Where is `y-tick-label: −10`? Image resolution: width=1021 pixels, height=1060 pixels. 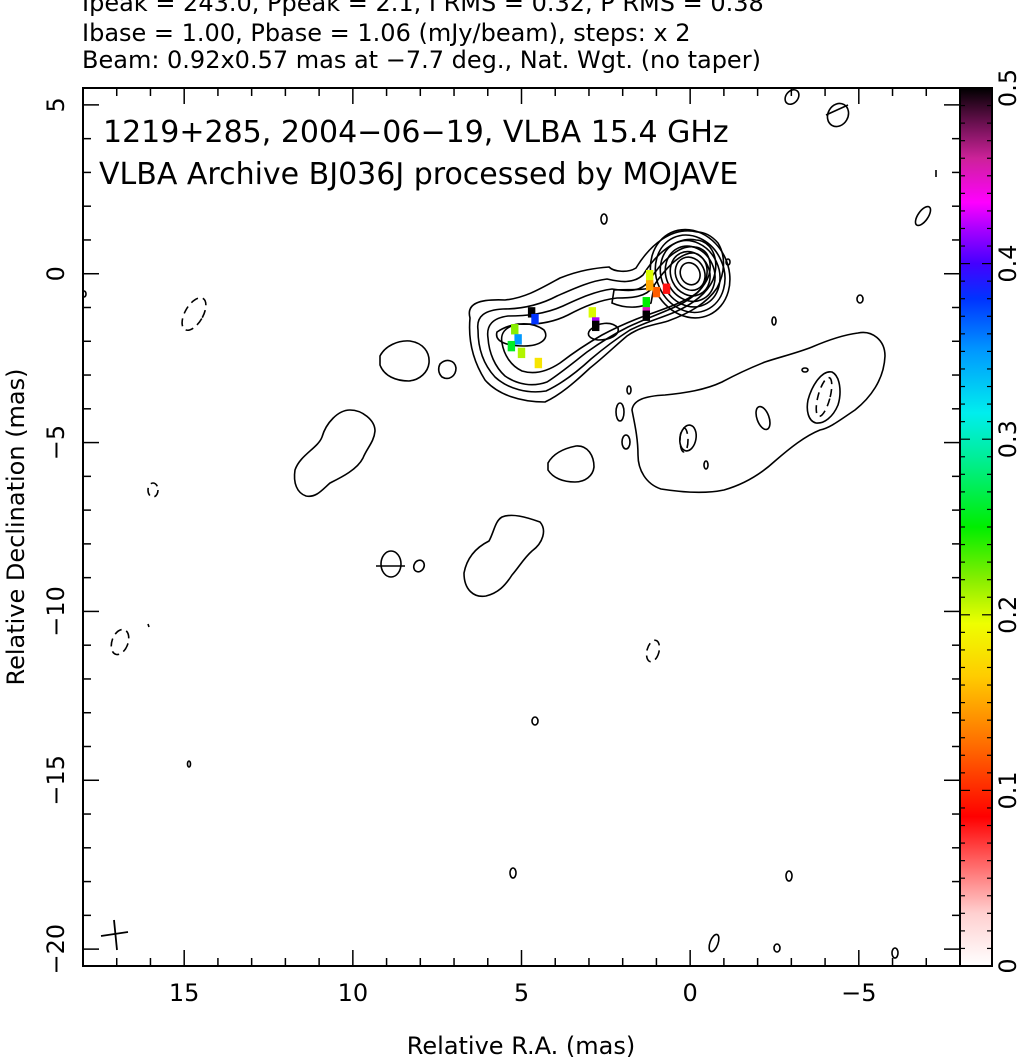
y-tick-label: −10 is located at coordinates (56, 611).